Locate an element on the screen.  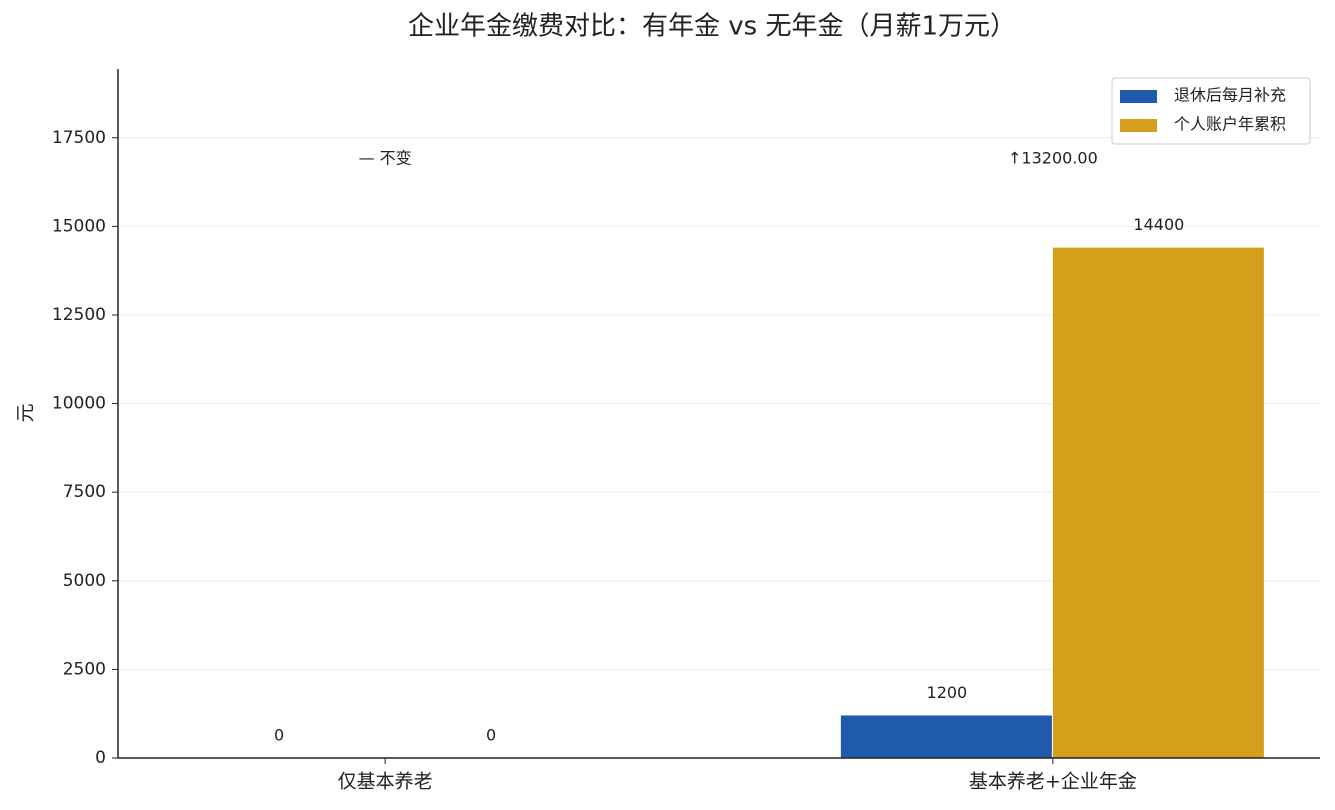
y-tick-label: 0 is located at coordinates (100, 758).